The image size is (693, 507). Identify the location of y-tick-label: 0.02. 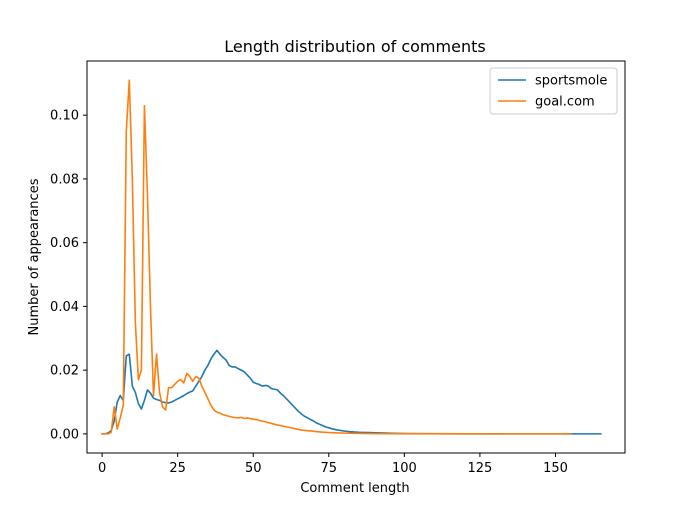
(64, 371).